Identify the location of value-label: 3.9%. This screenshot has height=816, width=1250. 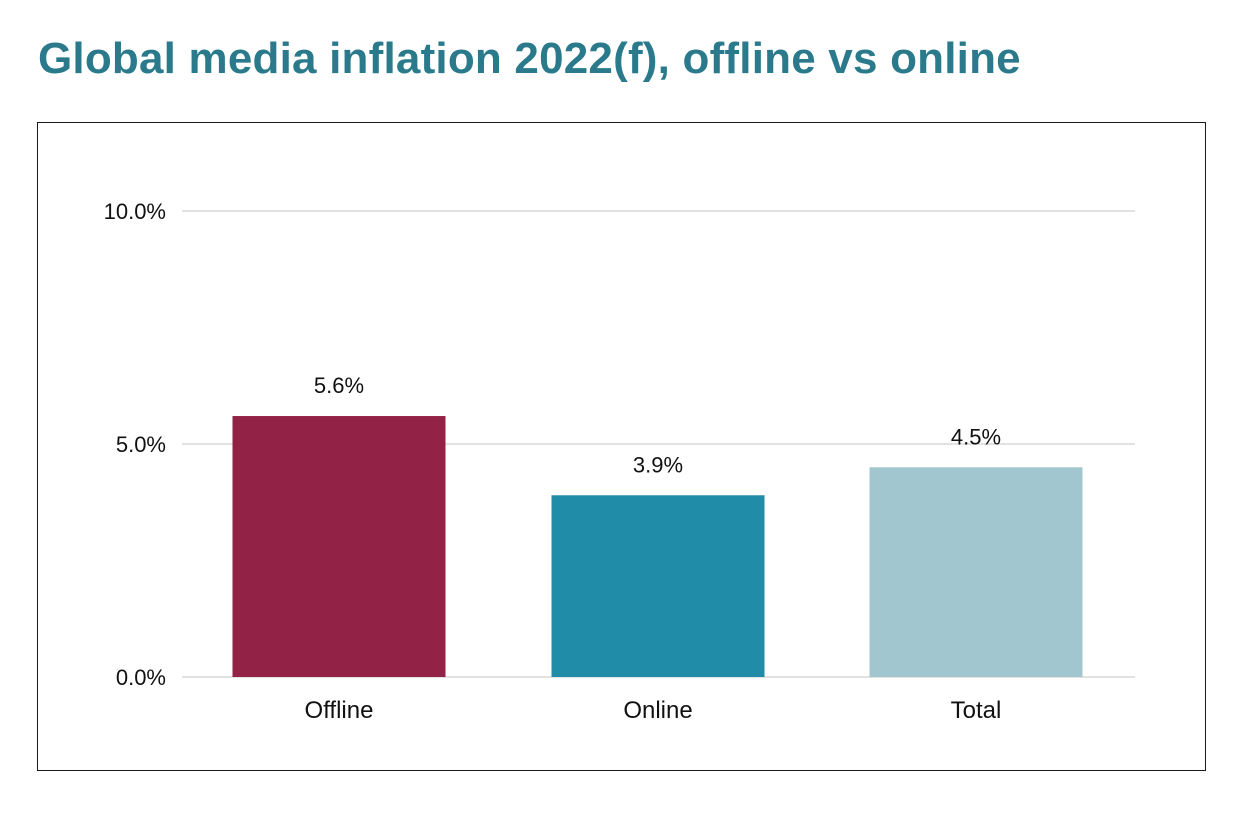
(658, 464).